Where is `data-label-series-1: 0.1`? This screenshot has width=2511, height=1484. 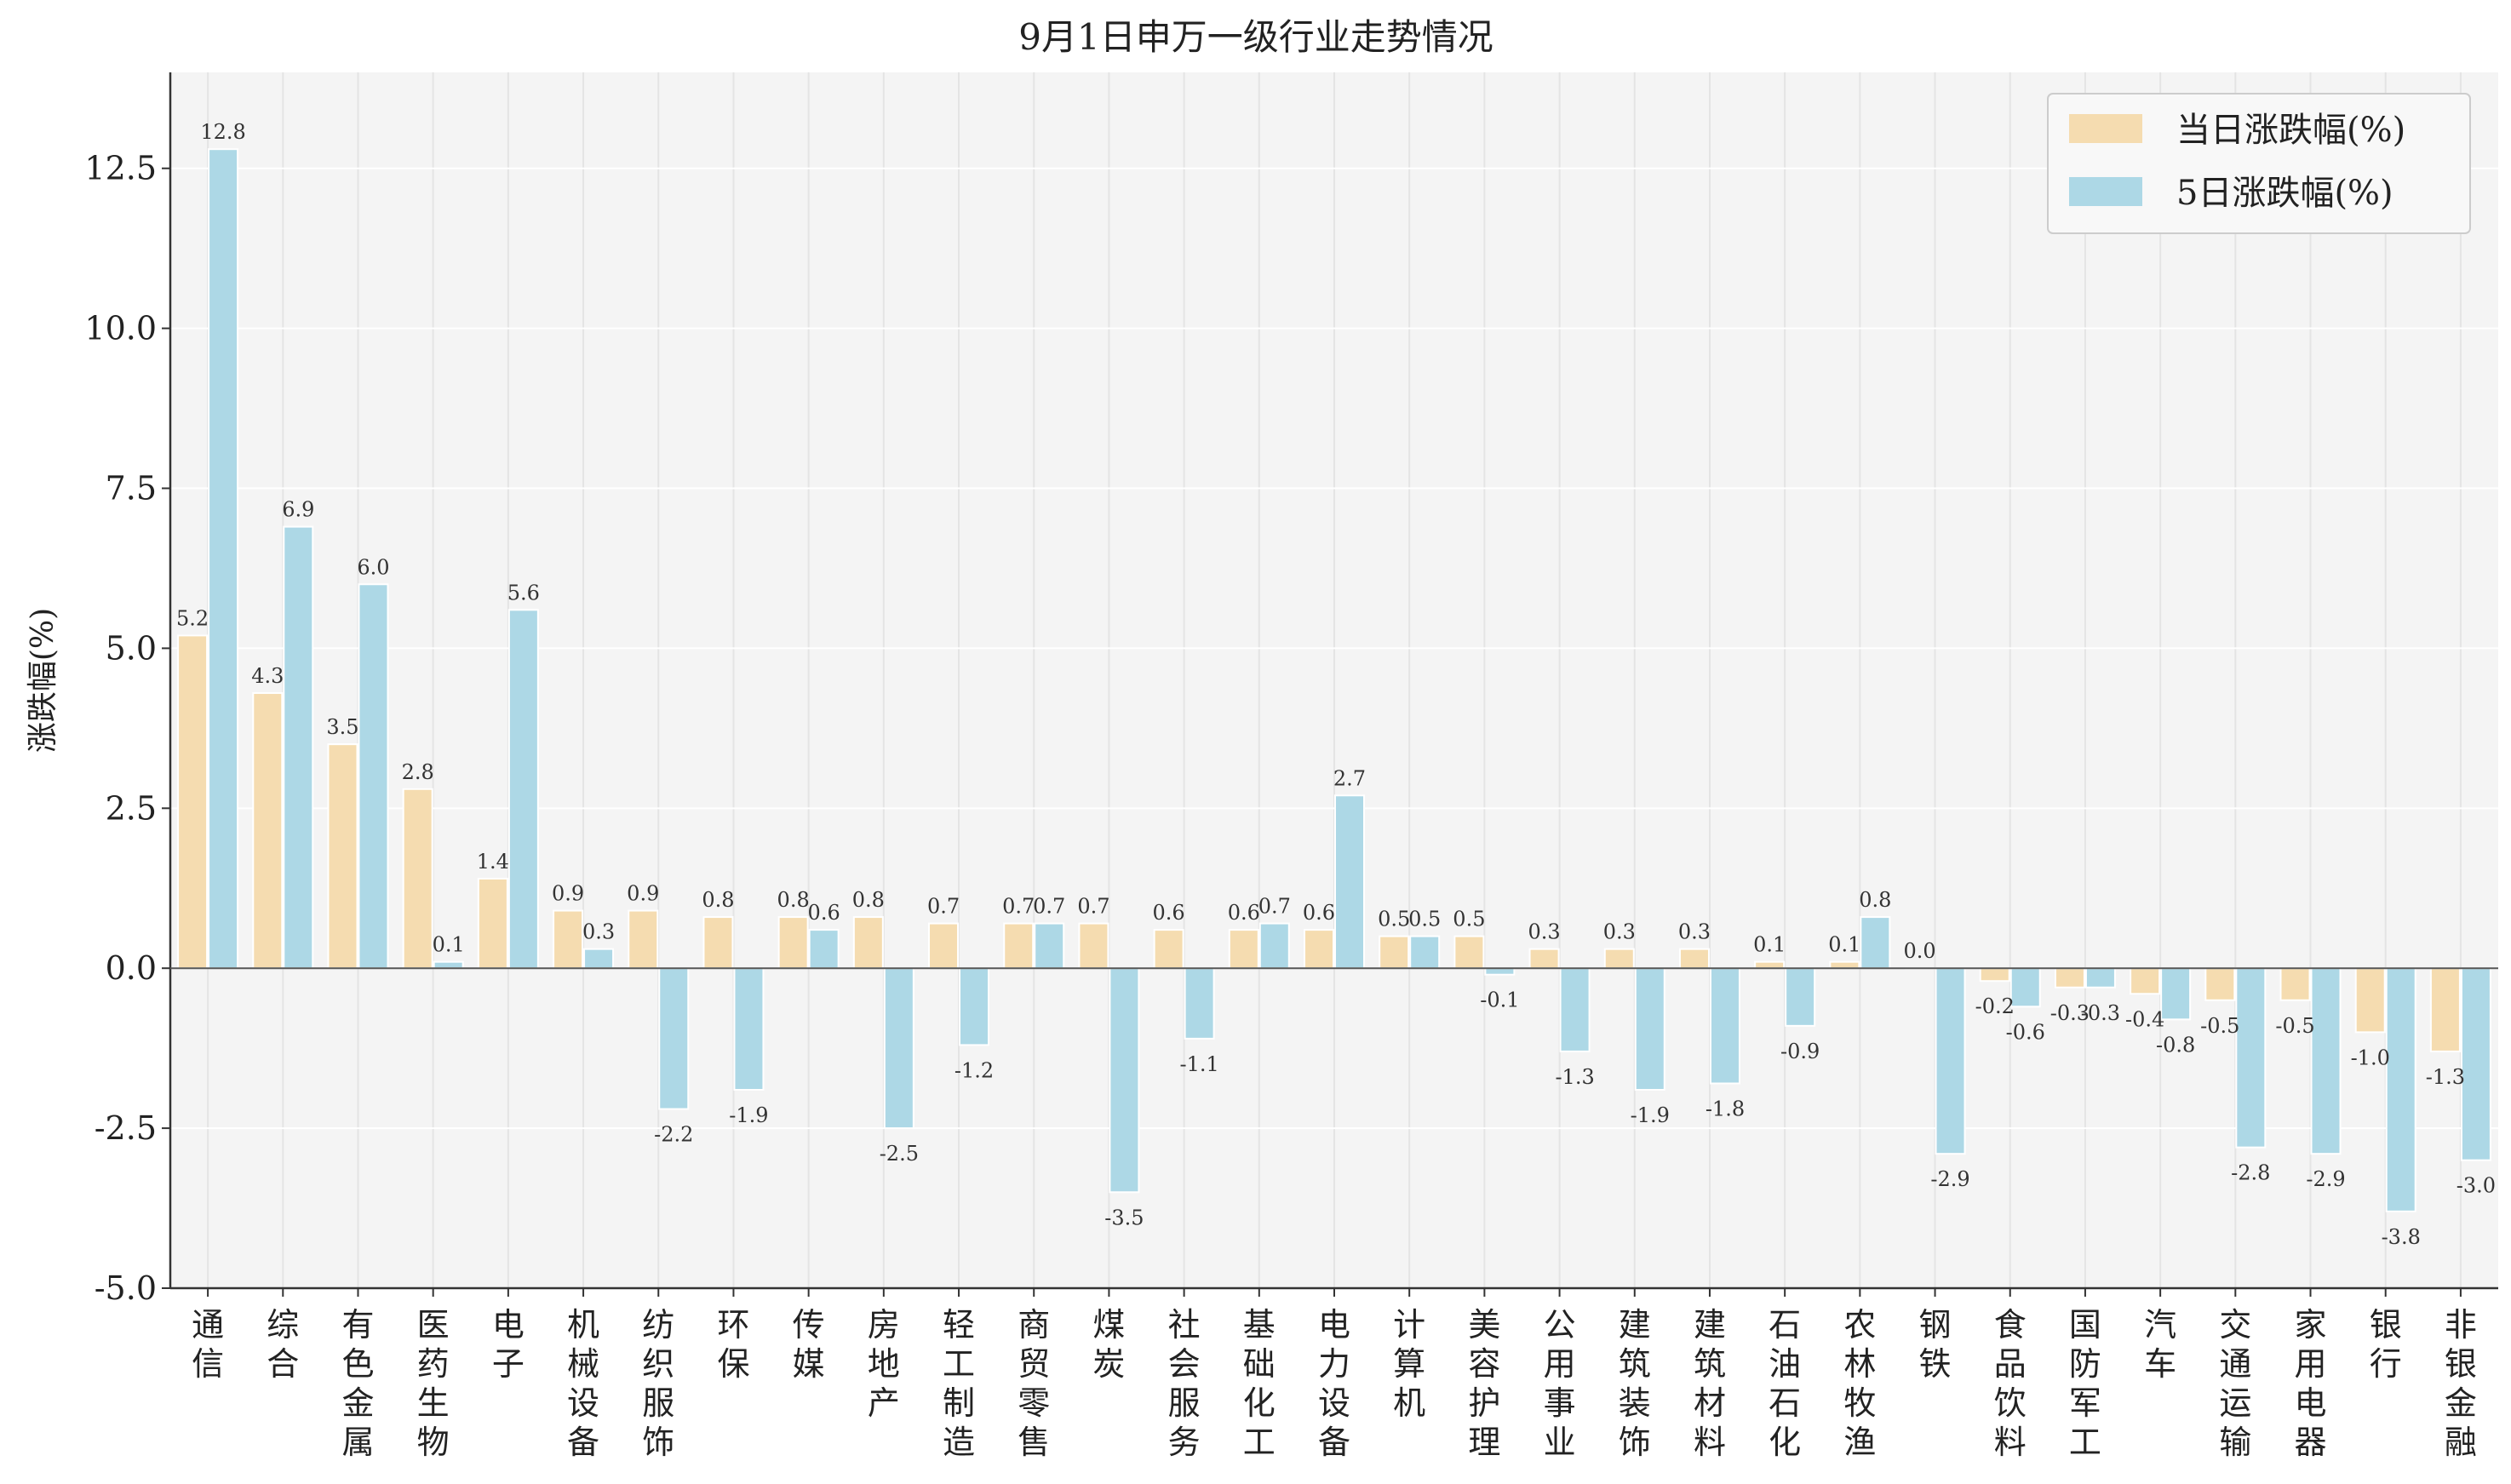 data-label-series-1: 0.1 is located at coordinates (1770, 945).